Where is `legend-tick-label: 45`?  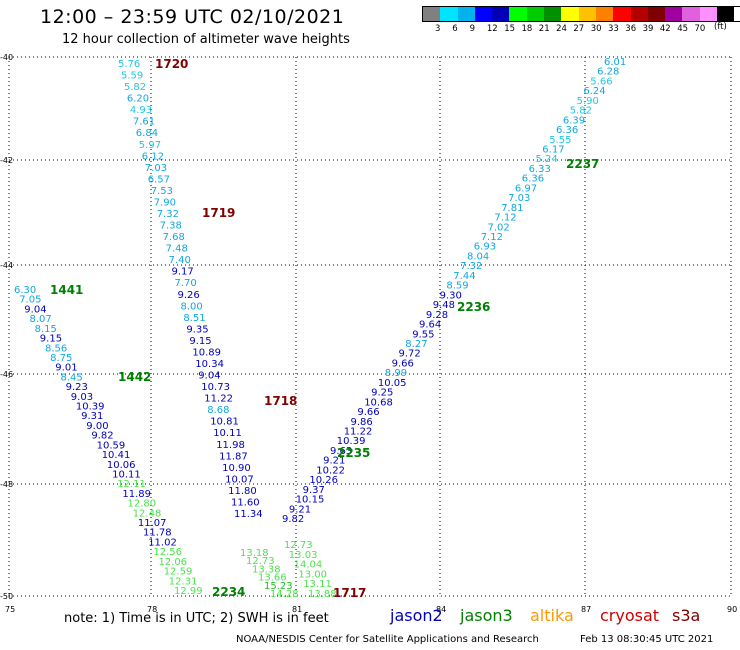
legend-tick-label: 45 is located at coordinates (683, 29).